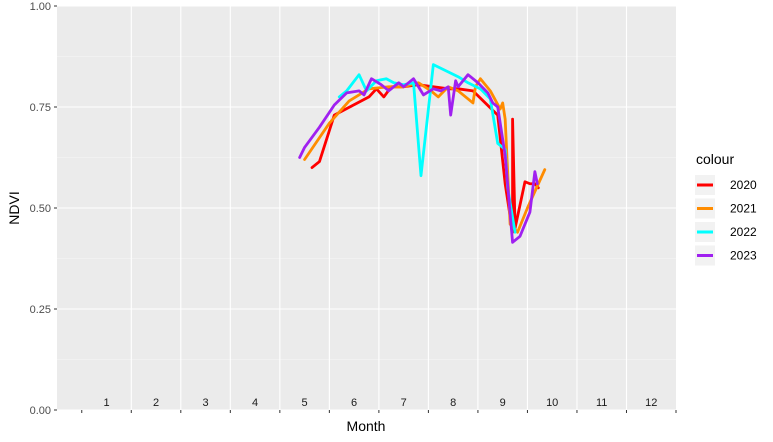  Describe the element at coordinates (366, 426) in the screenshot. I see `x-axis-title: Month` at that location.